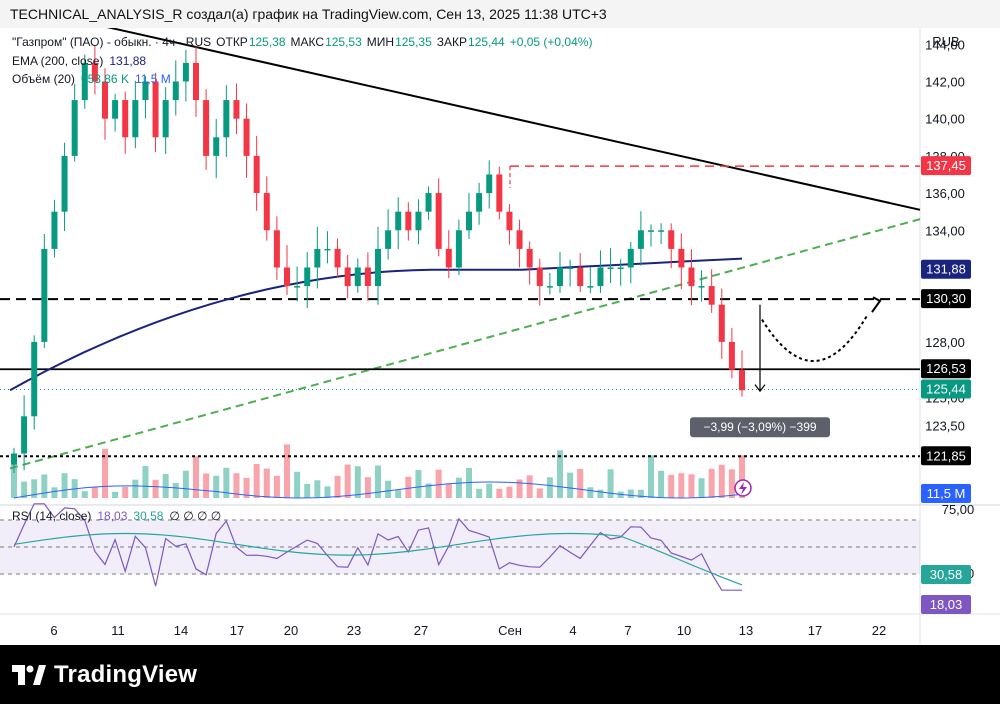  I want to click on legend-low-label: МИН, so click(380, 42).